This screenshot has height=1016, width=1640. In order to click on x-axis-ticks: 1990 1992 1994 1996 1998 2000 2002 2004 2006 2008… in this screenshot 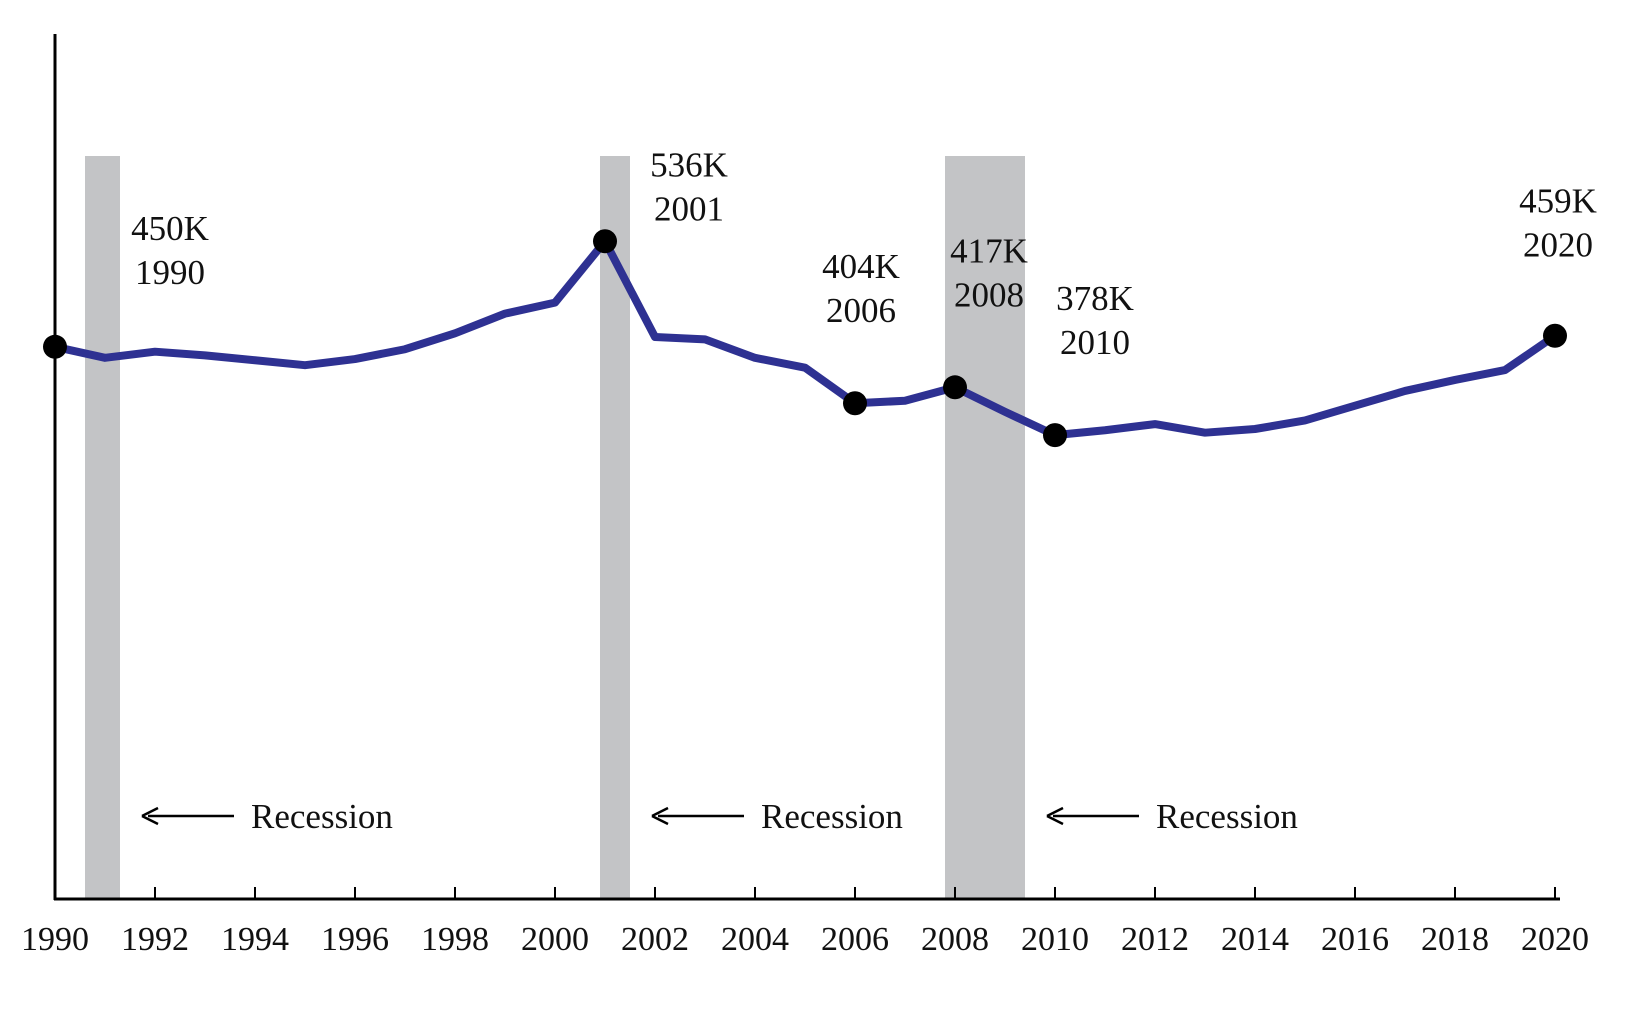, I will do `click(805, 922)`.